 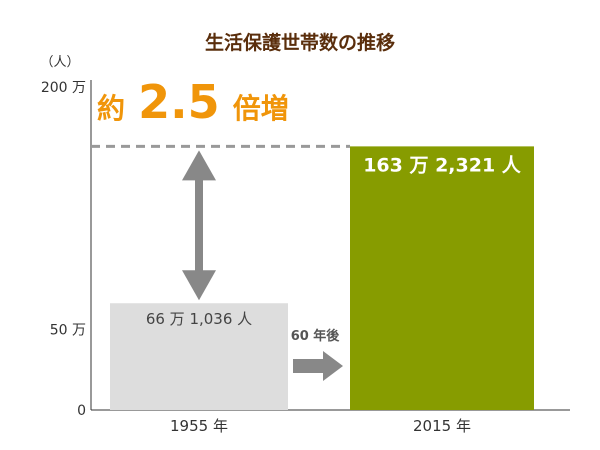 I want to click on y-axis-unit: （人）, so click(x=59, y=62).